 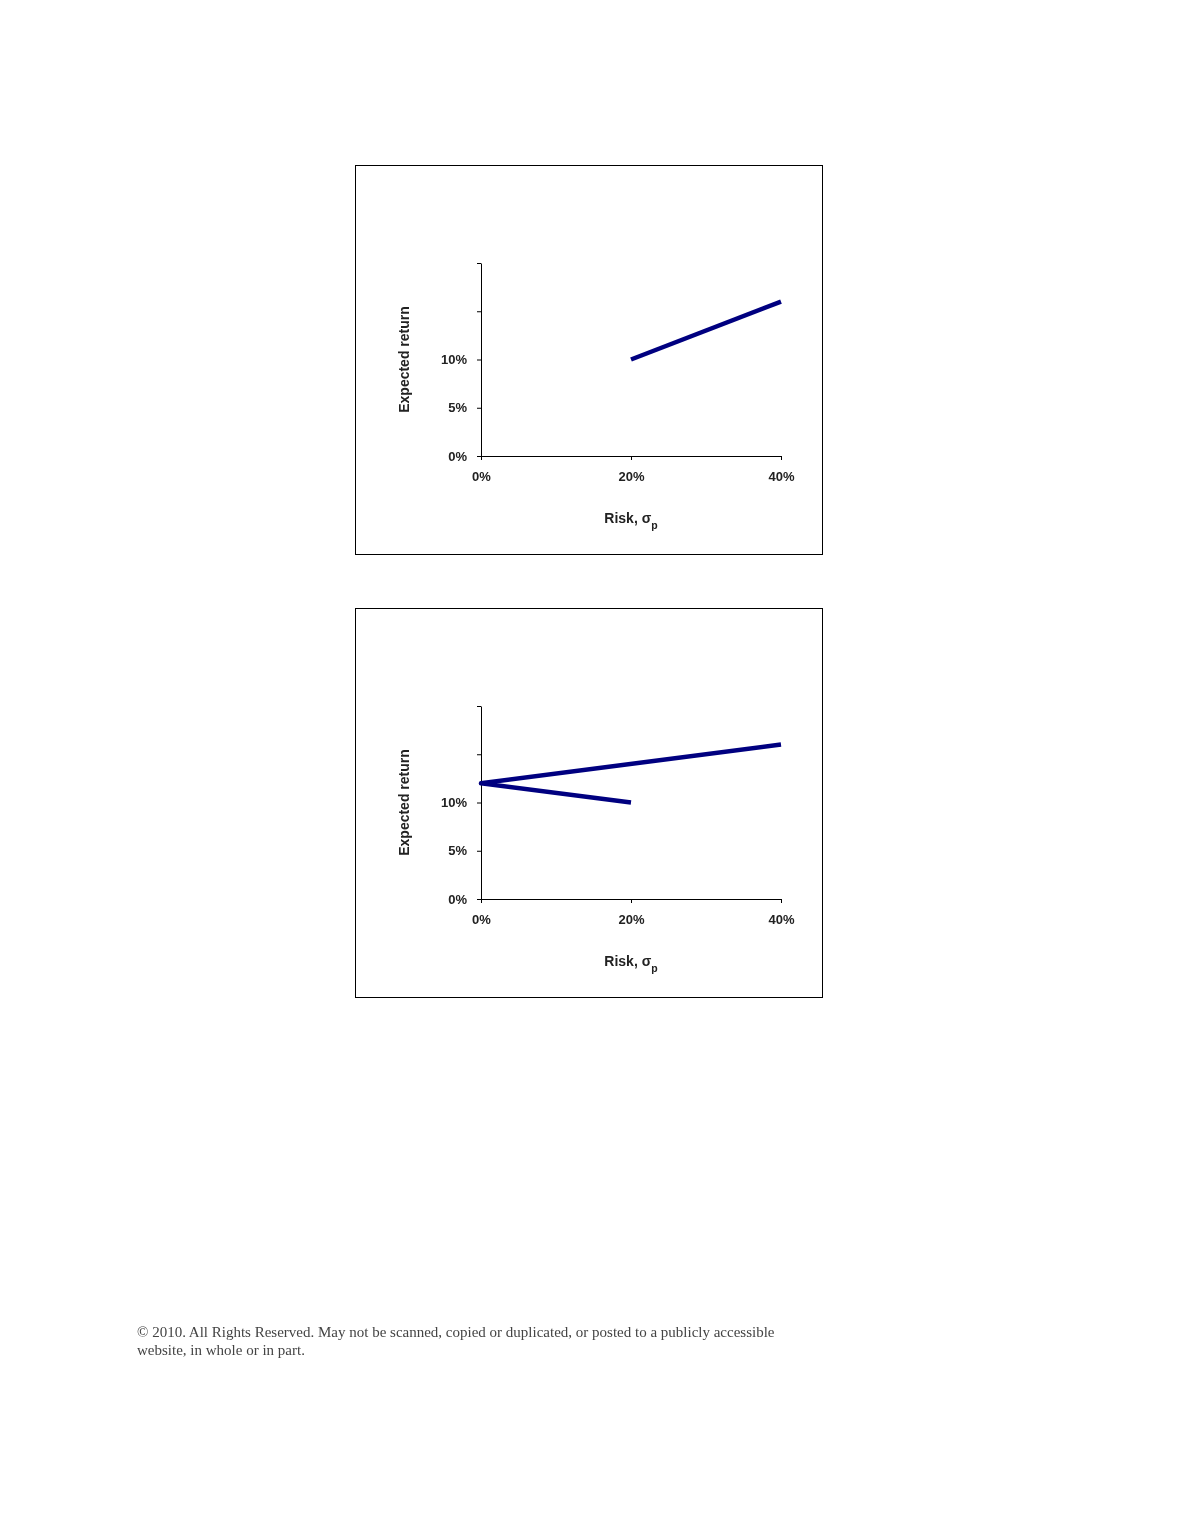 What do you see at coordinates (456, 1341) in the screenshot?
I see `text: © 2010. All Rights Reserved. May not be scanned, copied or duplicated, or posted to a publicly accessible website, in whole or in part.` at bounding box center [456, 1341].